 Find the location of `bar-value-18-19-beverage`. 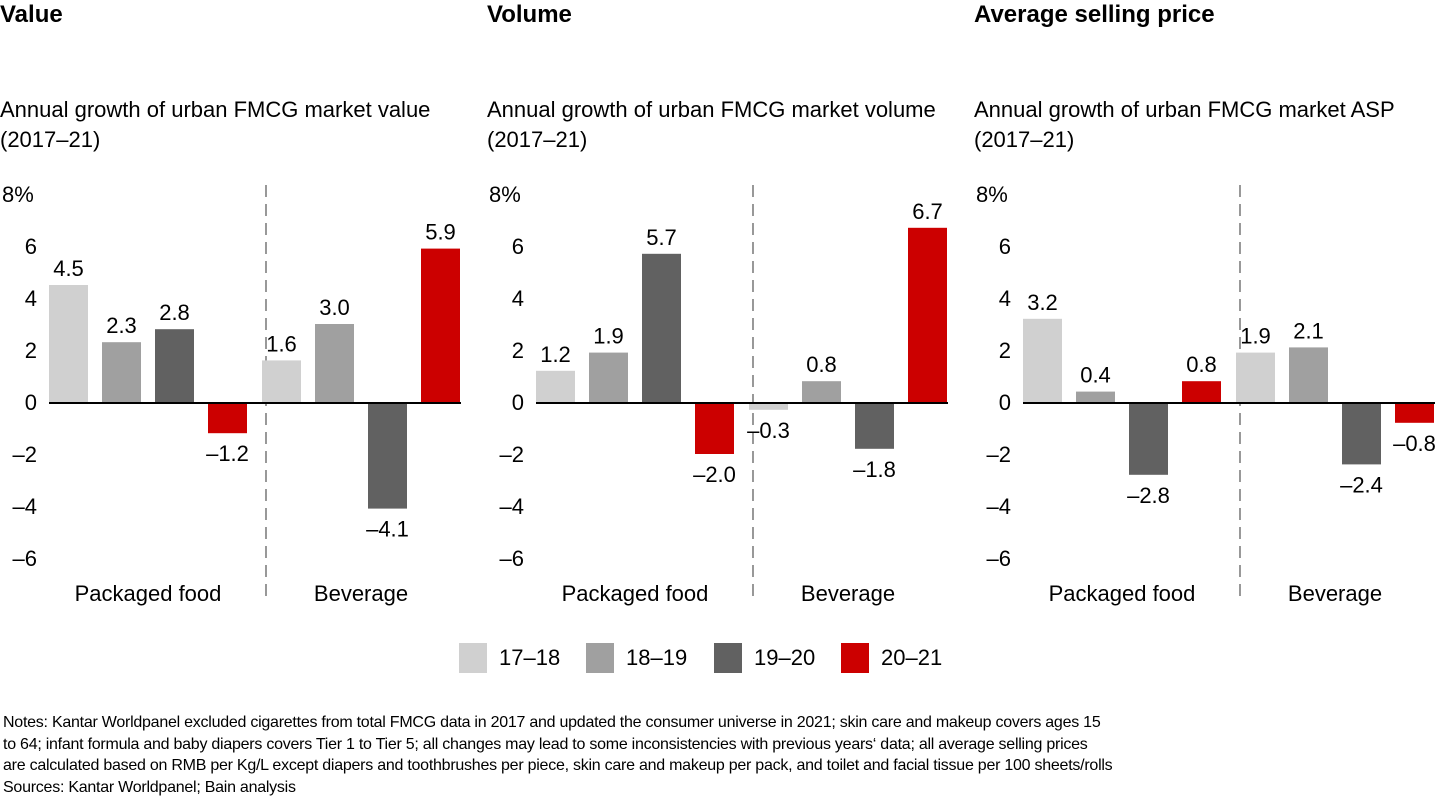

bar-value-18-19-beverage is located at coordinates (334, 363).